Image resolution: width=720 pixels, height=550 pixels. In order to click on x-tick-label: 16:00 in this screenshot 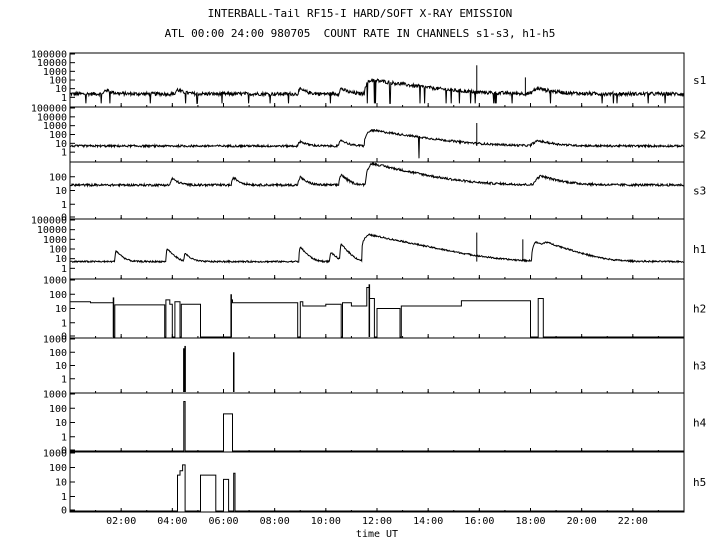, I will do `click(479, 521)`.